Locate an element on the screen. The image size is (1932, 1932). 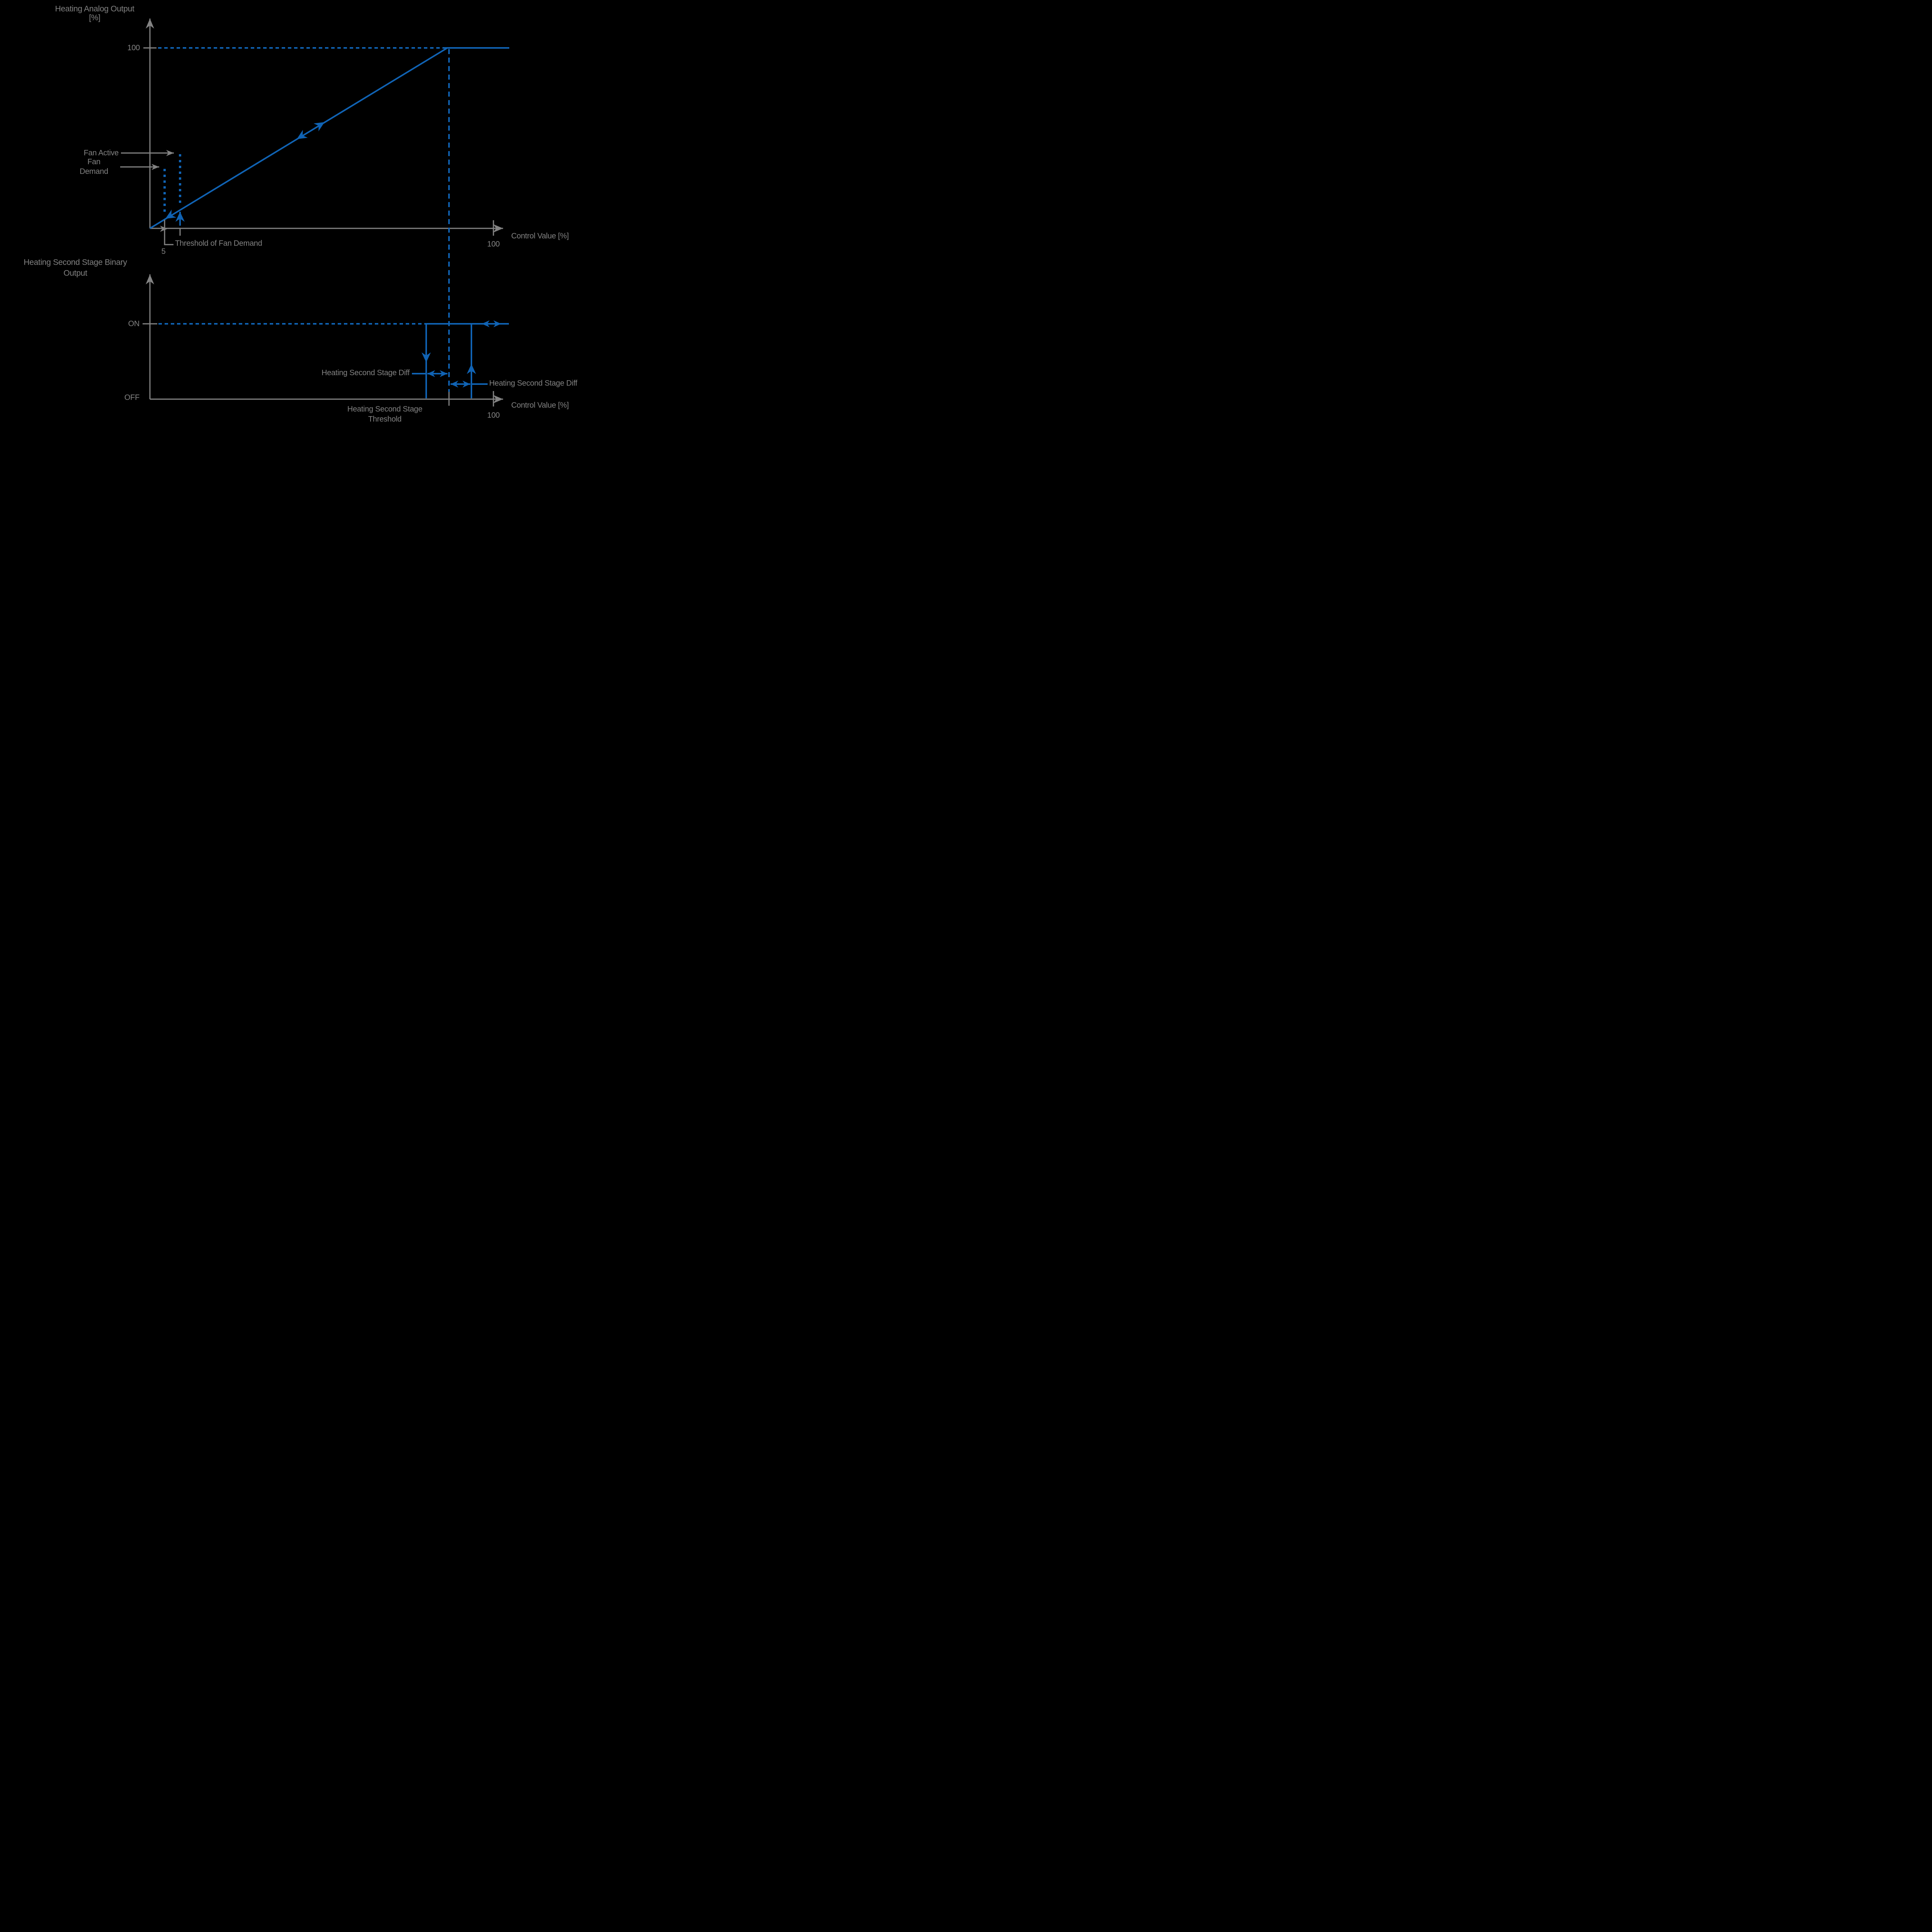
second-stage-threshold-label-line1: Heating Second Stage is located at coordinates (385, 409).